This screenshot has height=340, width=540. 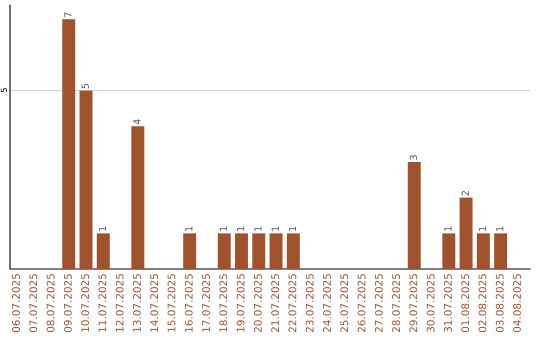 I want to click on x-tick-label: 09.07.2025, so click(x=68, y=303).